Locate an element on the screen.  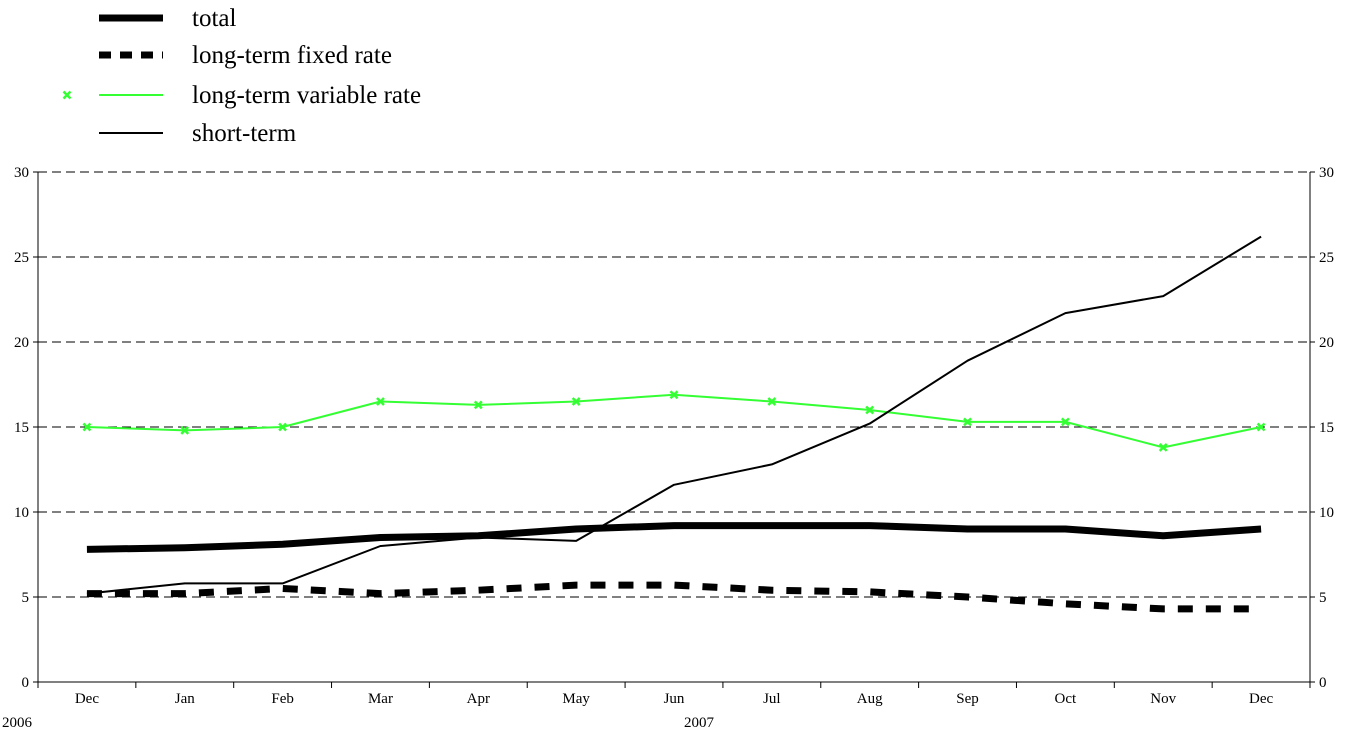
x-tick-label: Jan is located at coordinates (185, 699).